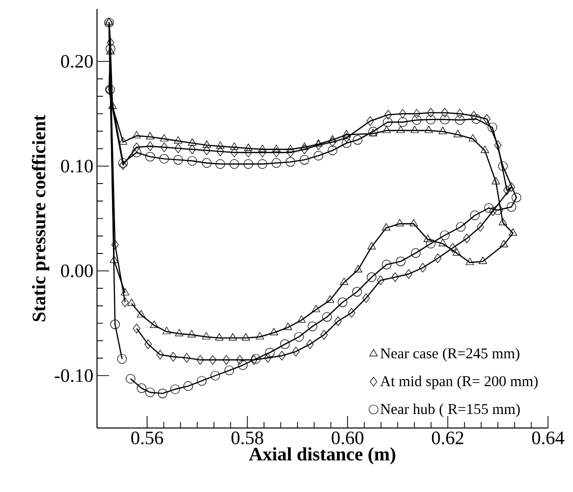 The image size is (573, 492). What do you see at coordinates (348, 438) in the screenshot?
I see `x-tick-label: 0.60` at bounding box center [348, 438].